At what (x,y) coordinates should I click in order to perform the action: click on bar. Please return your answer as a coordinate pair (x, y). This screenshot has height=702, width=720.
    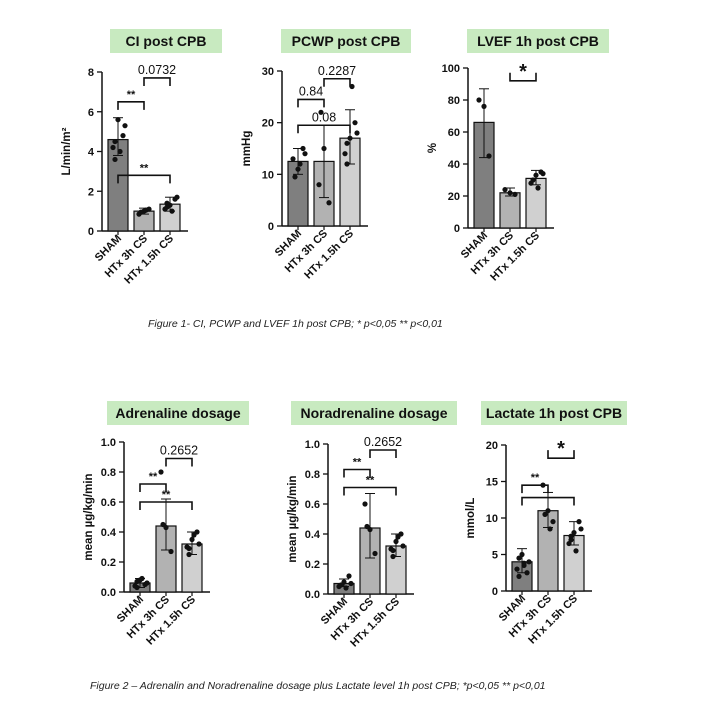
    Looking at the image, I should click on (510, 210).